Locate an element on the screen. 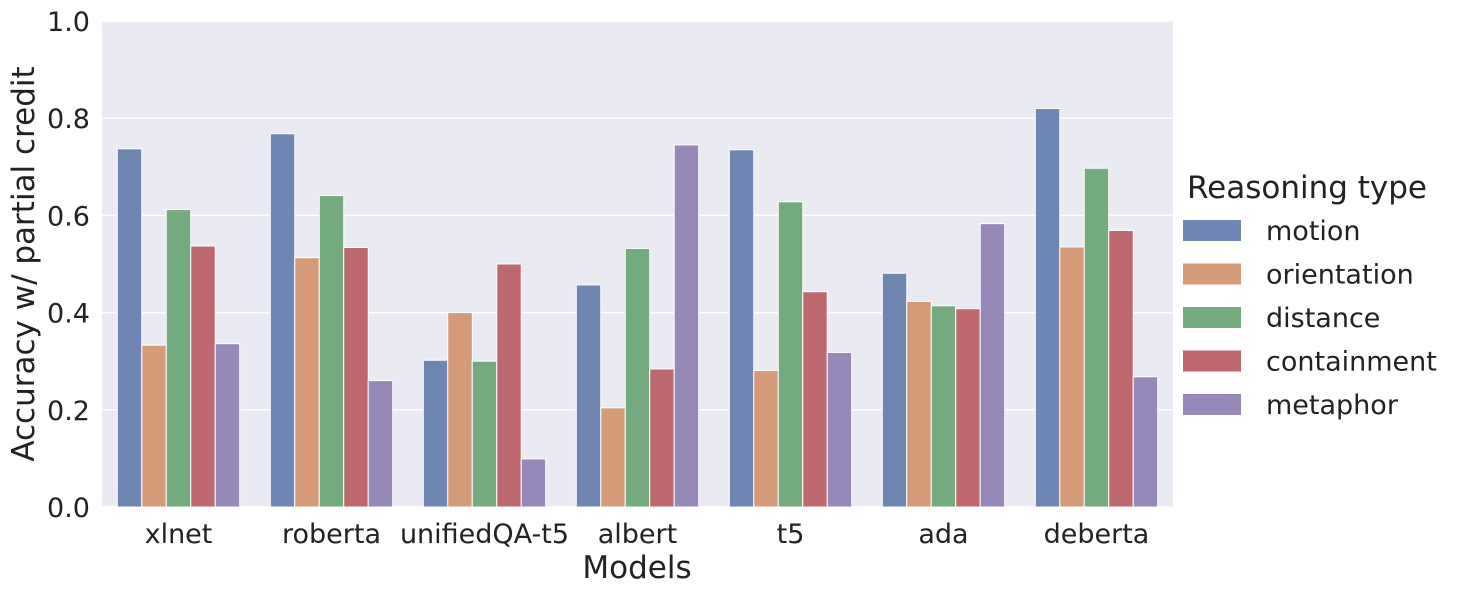  bar-motion-unifiedQA-t5 is located at coordinates (435, 433).